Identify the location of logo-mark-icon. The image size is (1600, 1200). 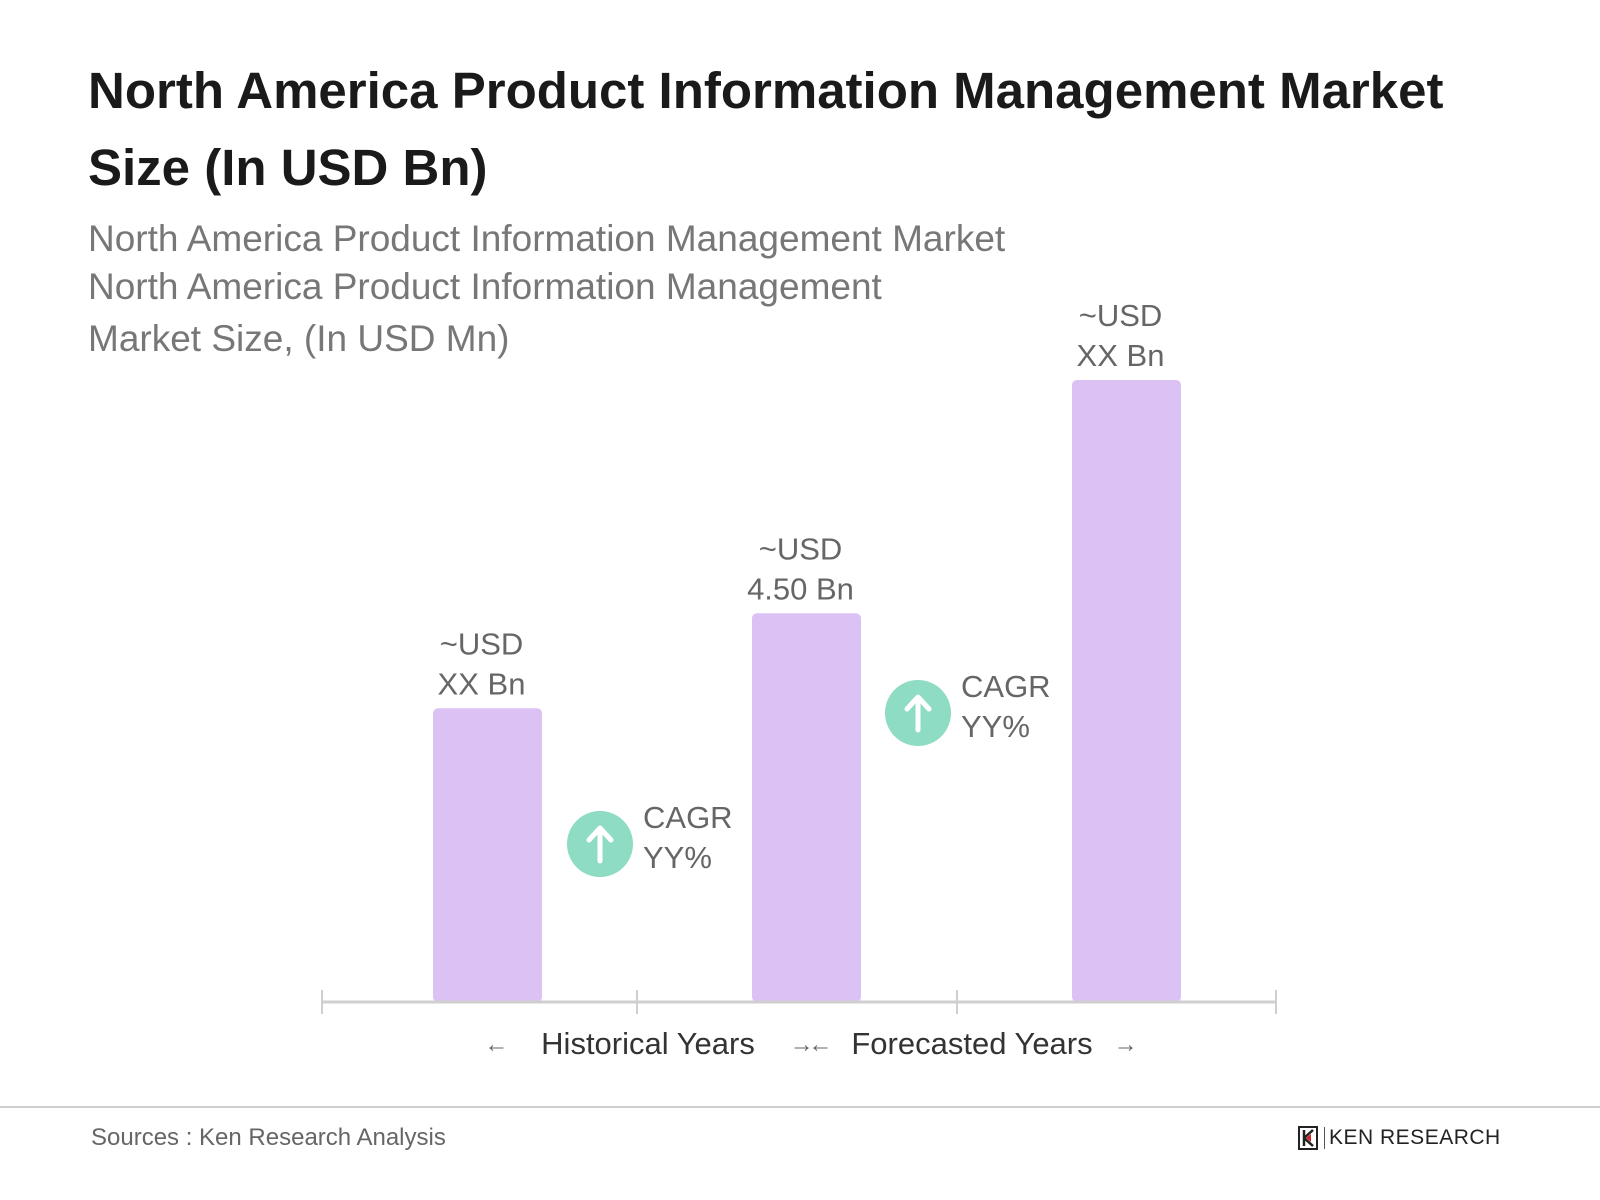
(1308, 1138).